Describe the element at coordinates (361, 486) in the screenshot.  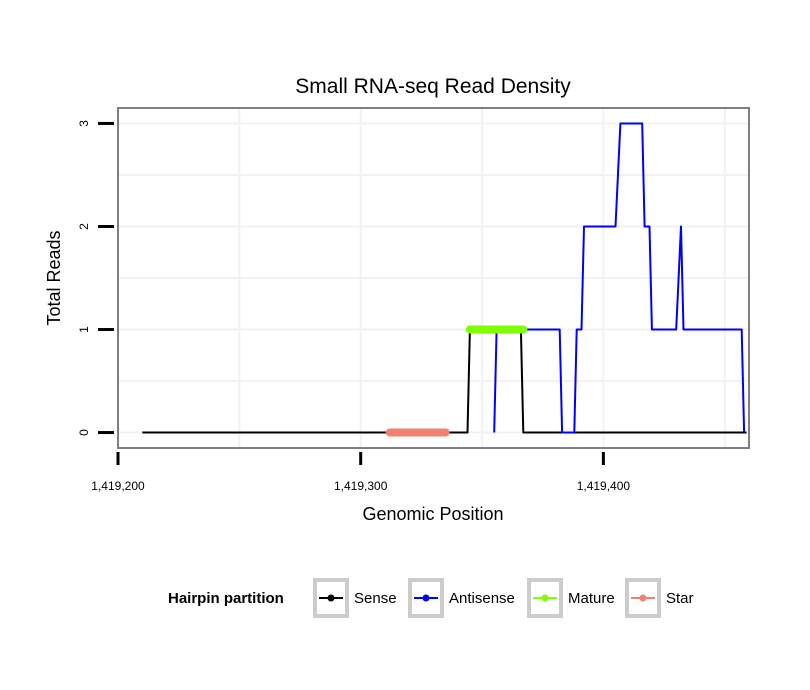
I see `x-tick-label: 1,419,300` at that location.